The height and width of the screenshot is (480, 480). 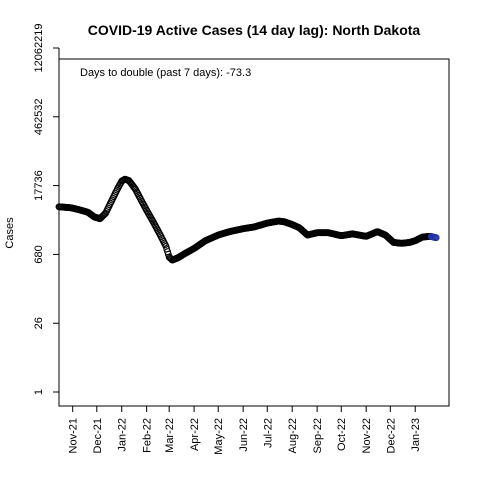 I want to click on y-tick-label: 12062219, so click(x=39, y=48).